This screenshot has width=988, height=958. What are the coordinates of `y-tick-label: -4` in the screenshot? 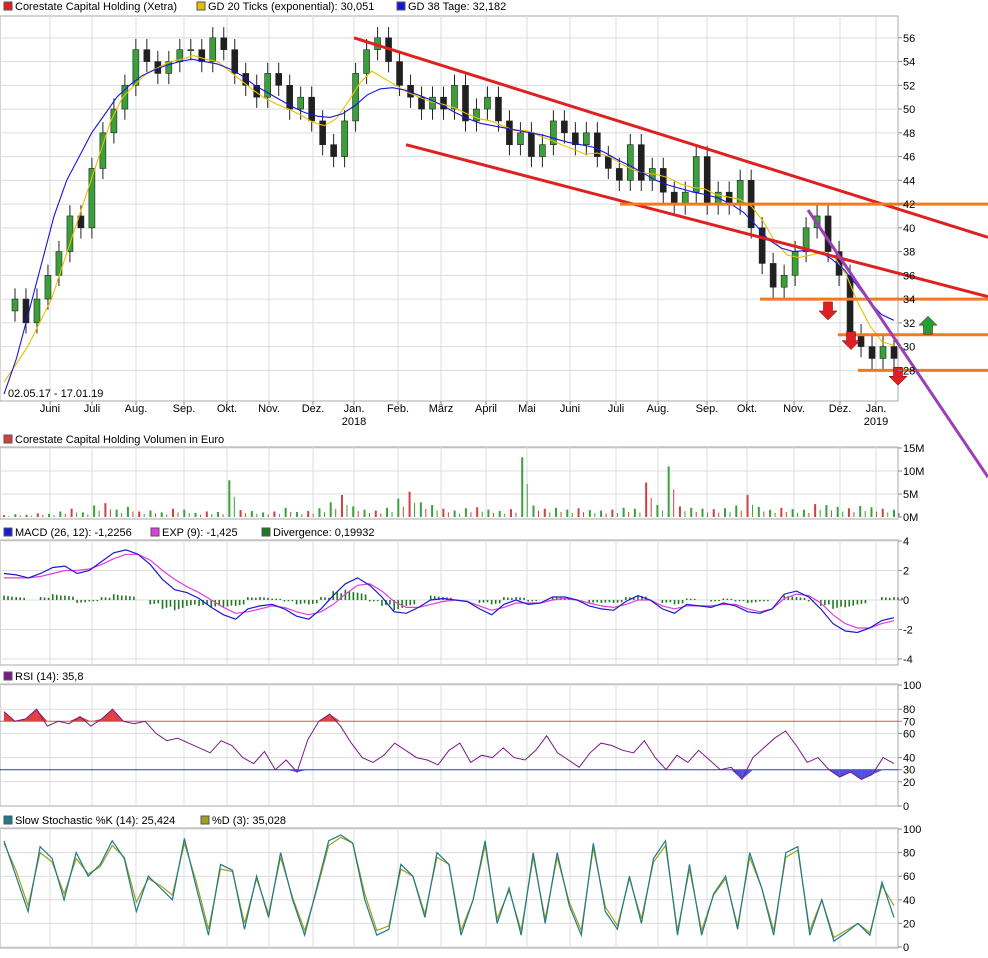 It's located at (908, 660).